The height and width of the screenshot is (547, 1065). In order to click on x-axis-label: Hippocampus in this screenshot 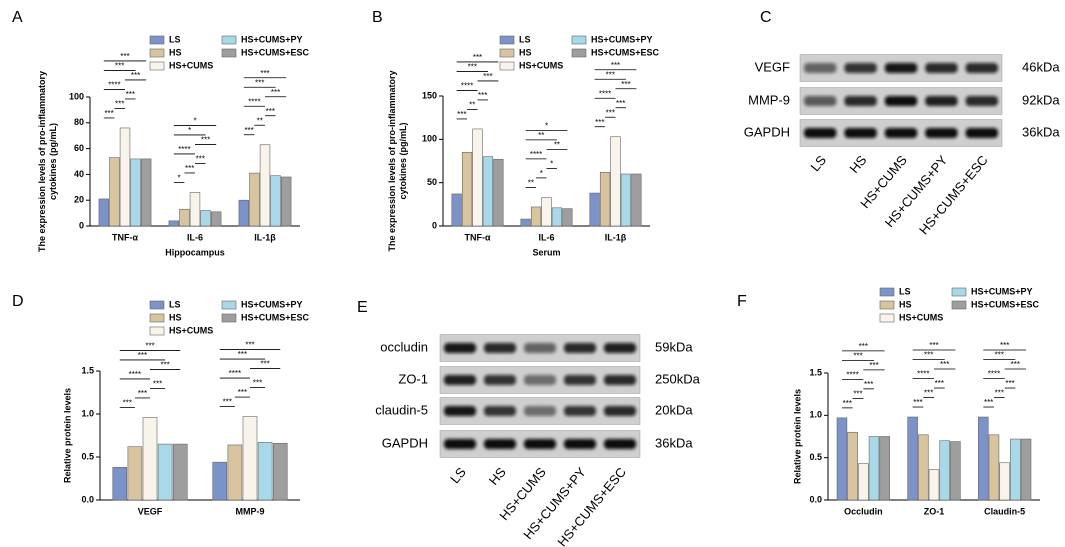, I will do `click(195, 252)`.